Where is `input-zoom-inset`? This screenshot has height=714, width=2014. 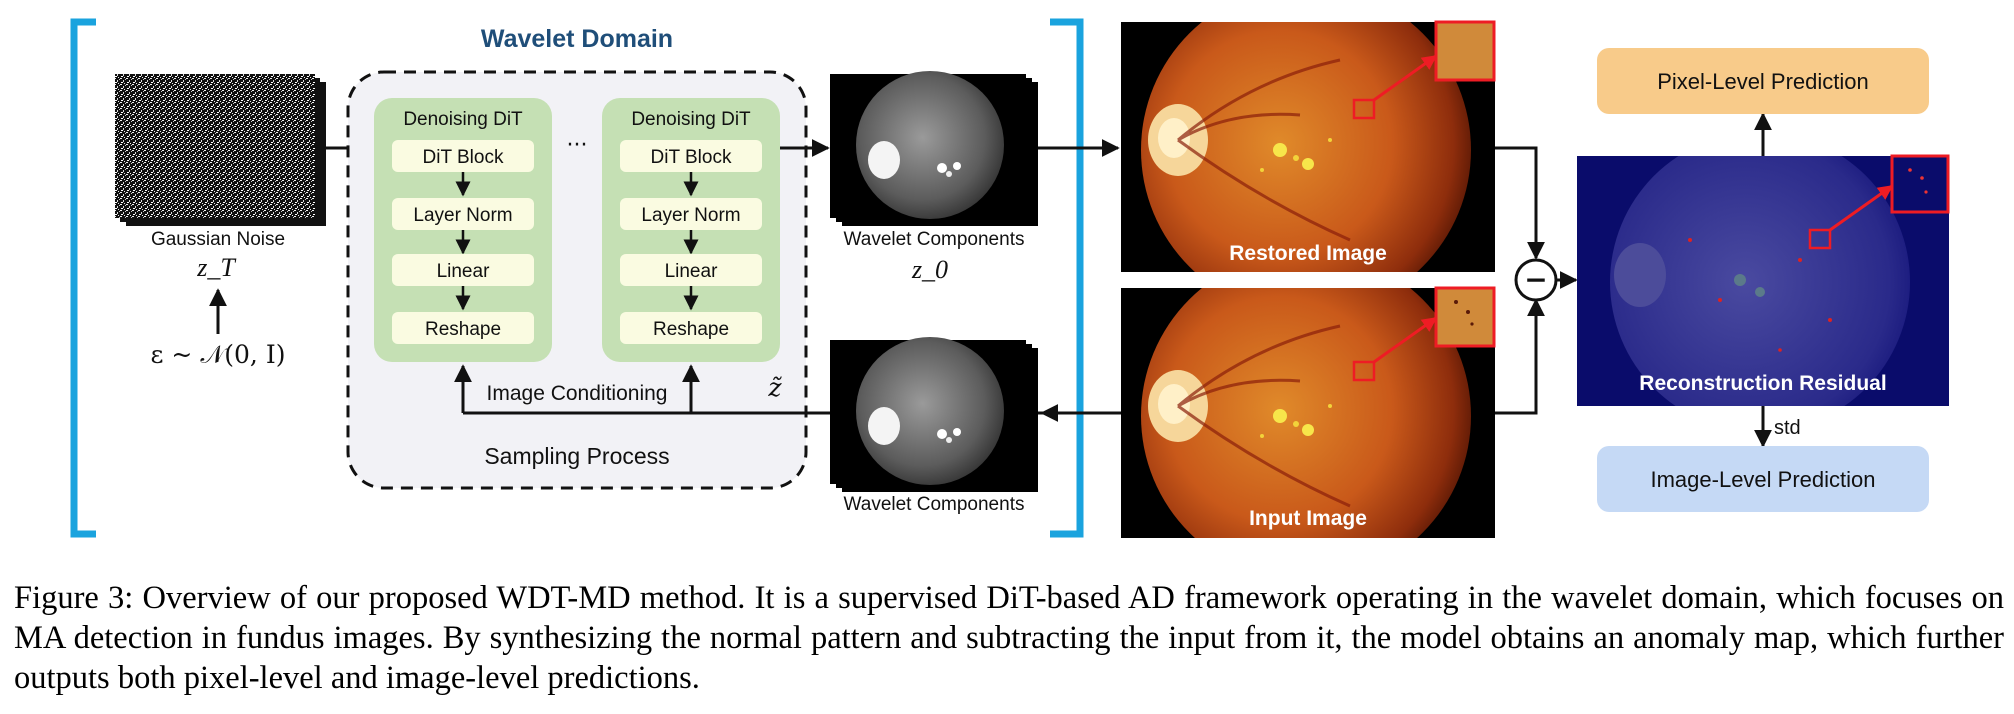 input-zoom-inset is located at coordinates (1465, 317).